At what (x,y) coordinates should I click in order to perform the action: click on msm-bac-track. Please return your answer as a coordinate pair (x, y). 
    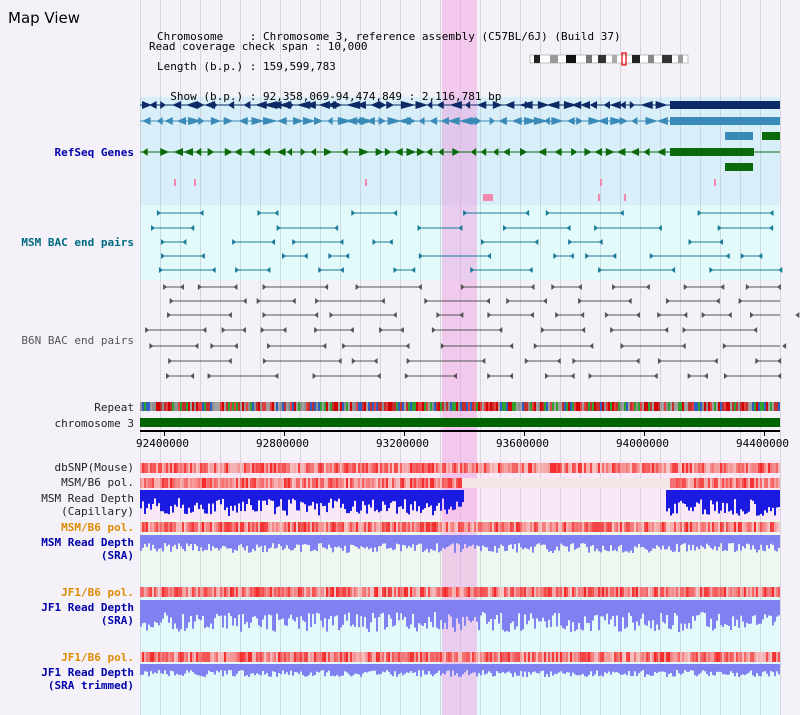
    Looking at the image, I should click on (461, 242).